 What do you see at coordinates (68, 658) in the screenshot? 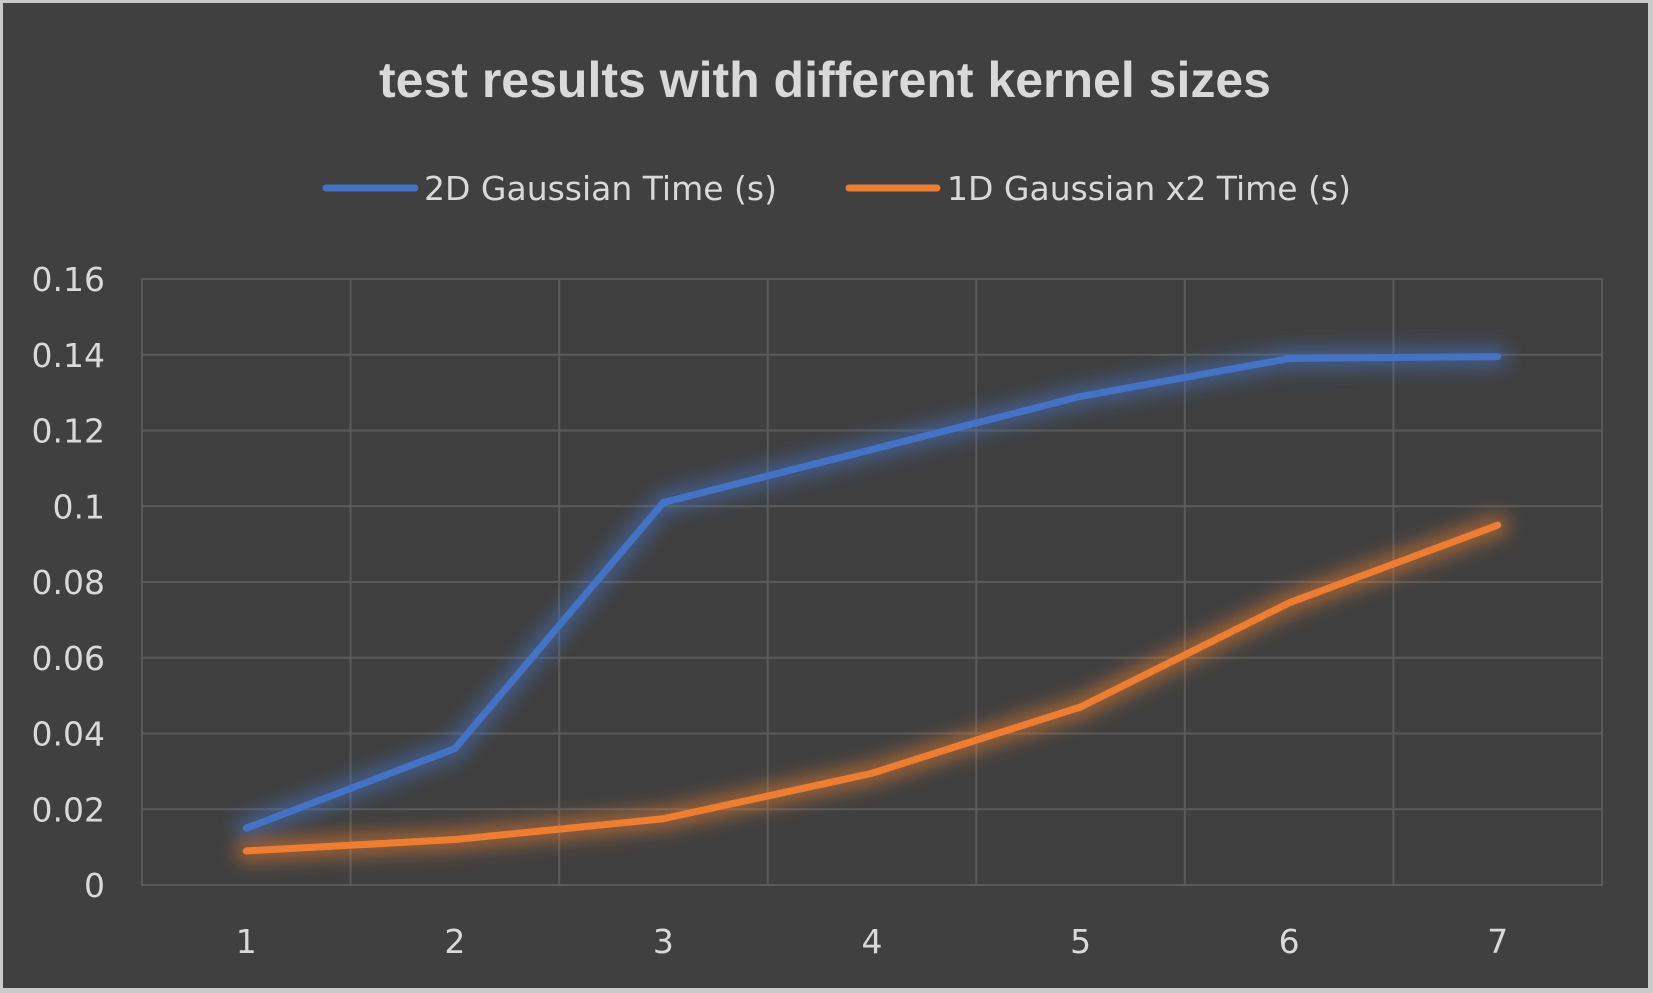
I see `y-tick-label: 0.06` at bounding box center [68, 658].